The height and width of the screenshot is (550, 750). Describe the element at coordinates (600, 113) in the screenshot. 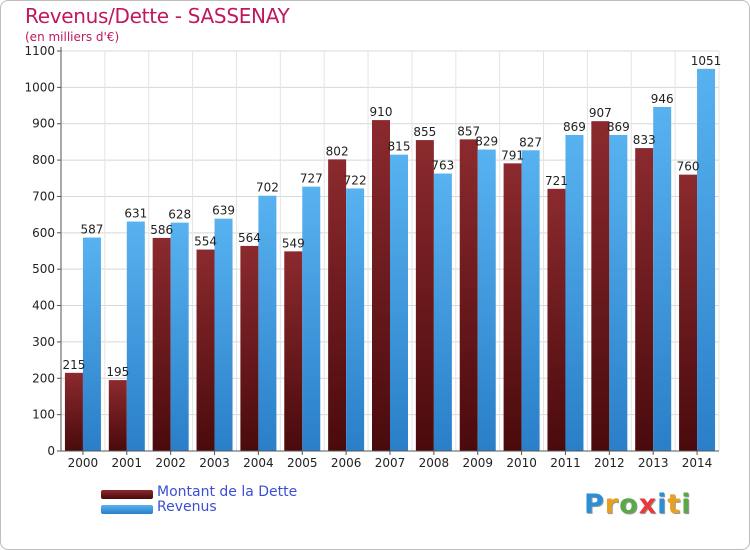

I see `value-label-dette: 907` at that location.